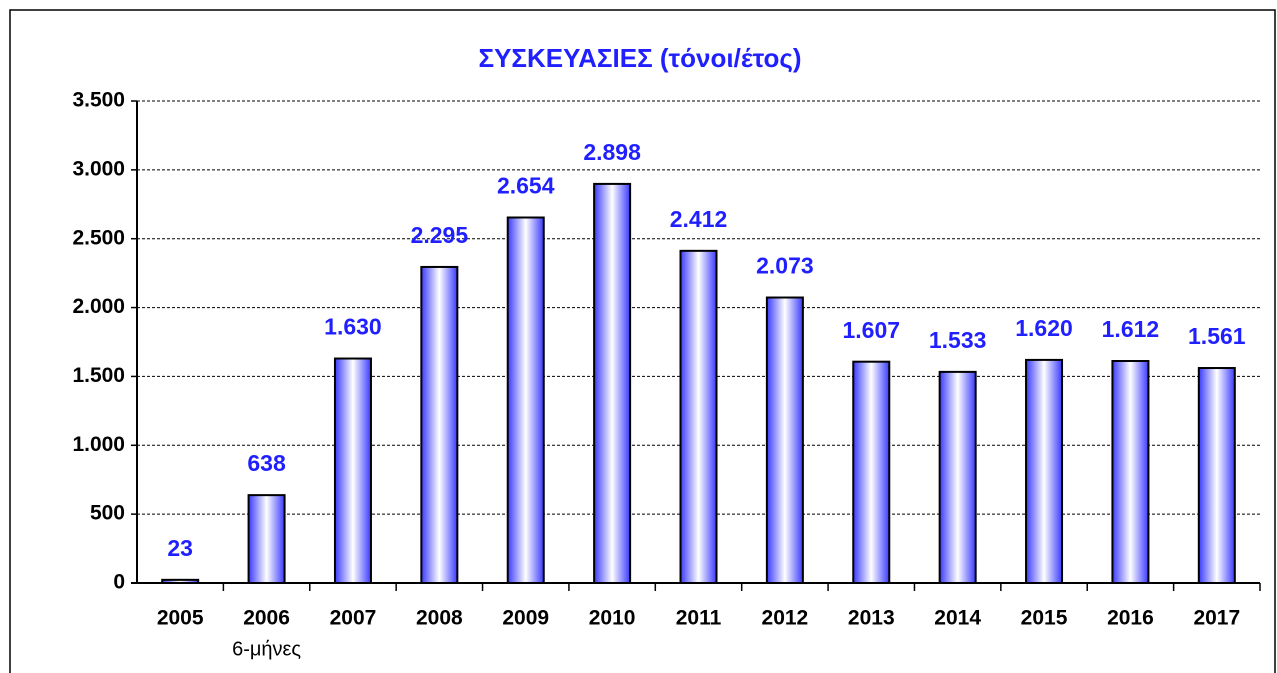 The height and width of the screenshot is (673, 1277). Describe the element at coordinates (98, 375) in the screenshot. I see `y-tick-label: 1.500` at that location.